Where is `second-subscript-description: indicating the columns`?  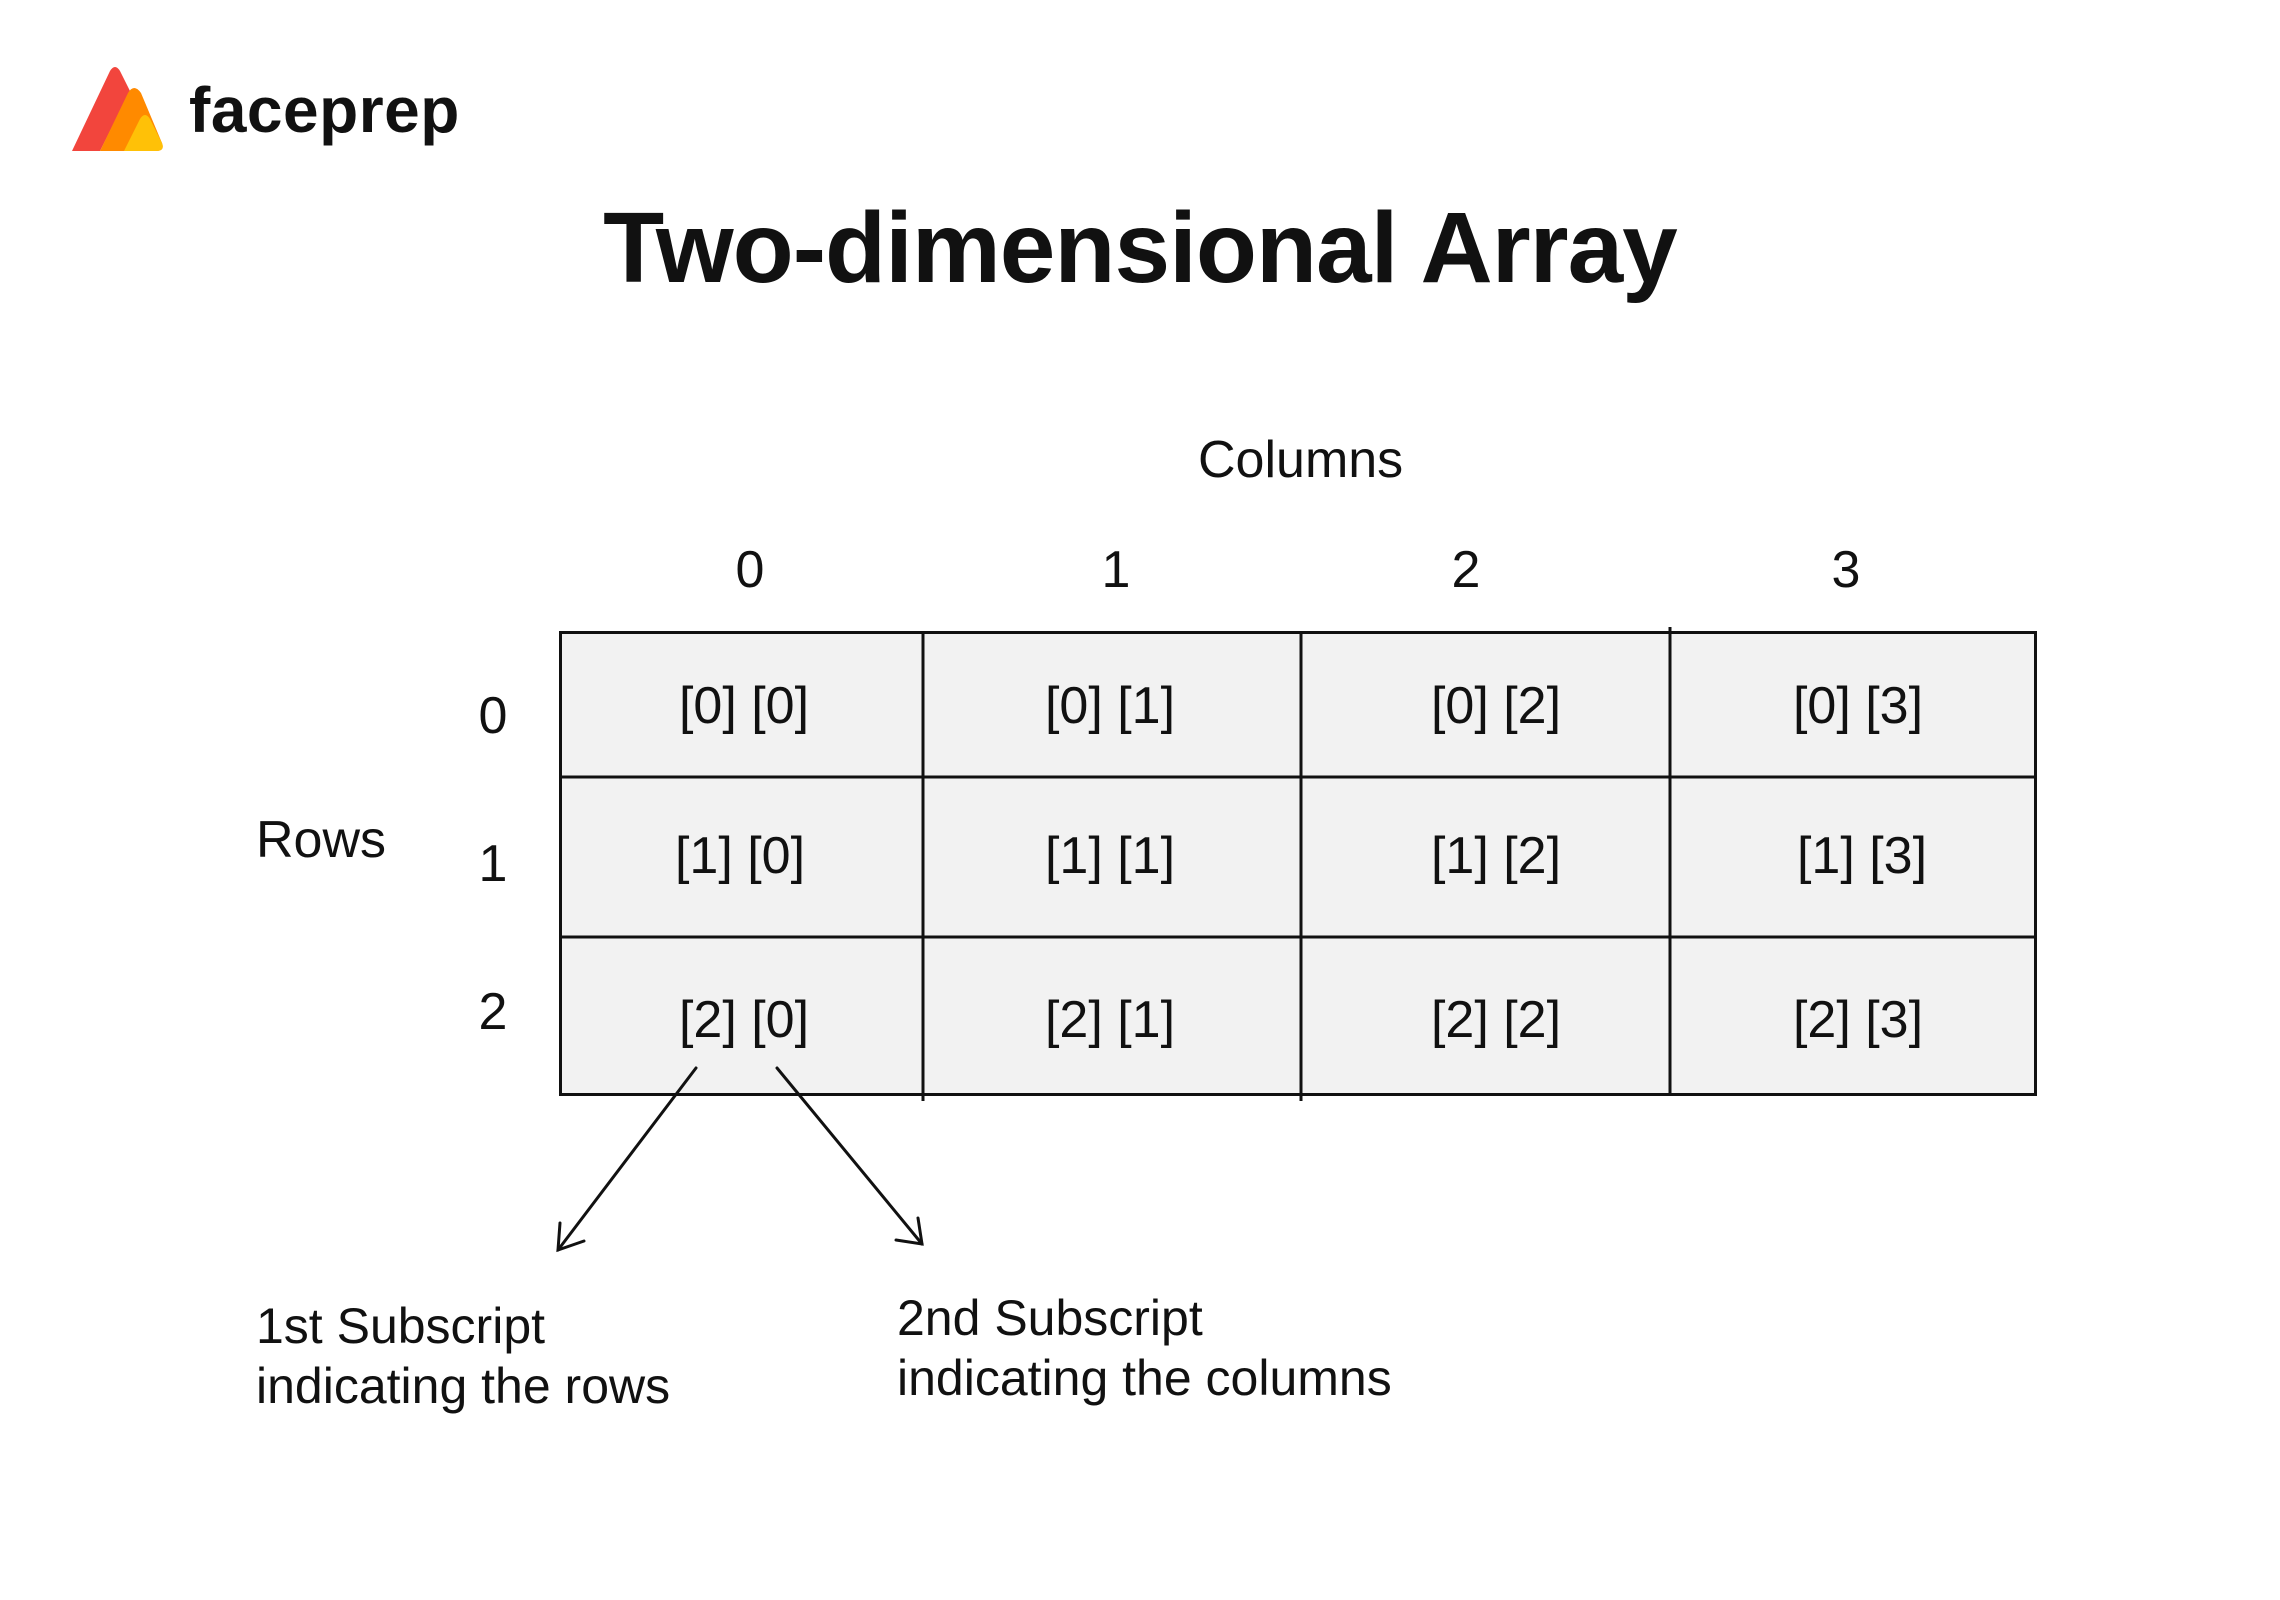 second-subscript-description: indicating the columns is located at coordinates (1144, 1378).